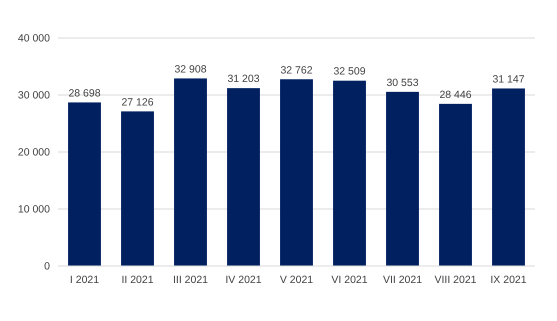 The image size is (557, 321). What do you see at coordinates (243, 280) in the screenshot?
I see `x-tick-label: IV 2021` at bounding box center [243, 280].